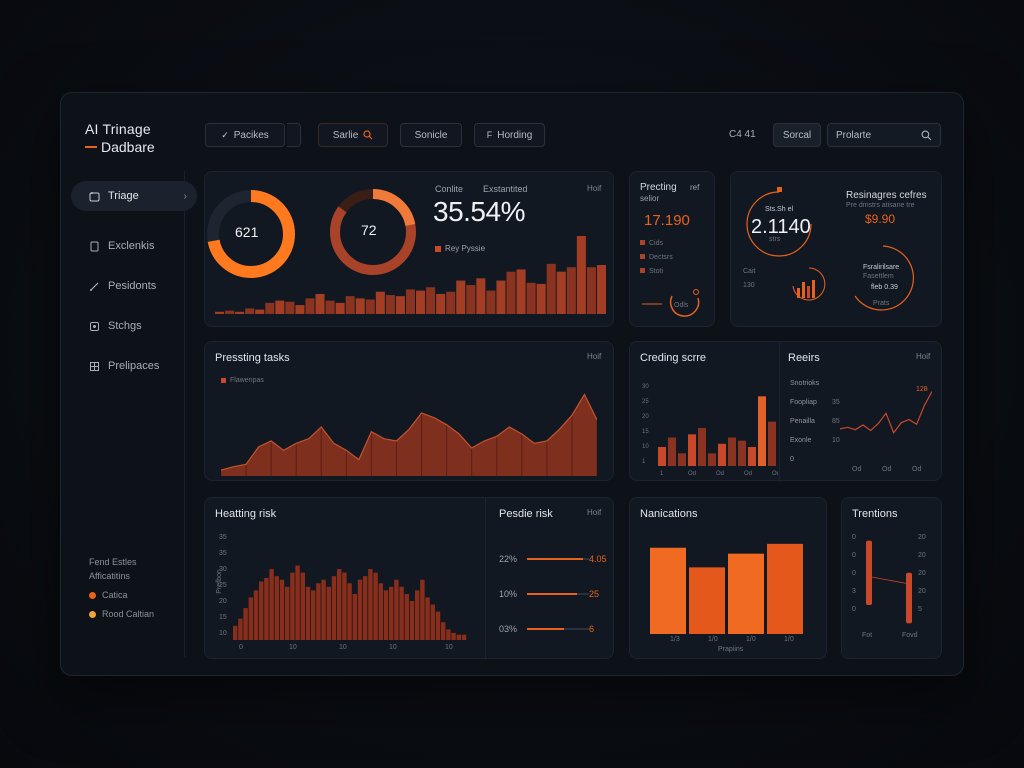 This screenshot has height=768, width=1024. What do you see at coordinates (118, 129) in the screenshot?
I see `app-title-line1: AI Trinage` at bounding box center [118, 129].